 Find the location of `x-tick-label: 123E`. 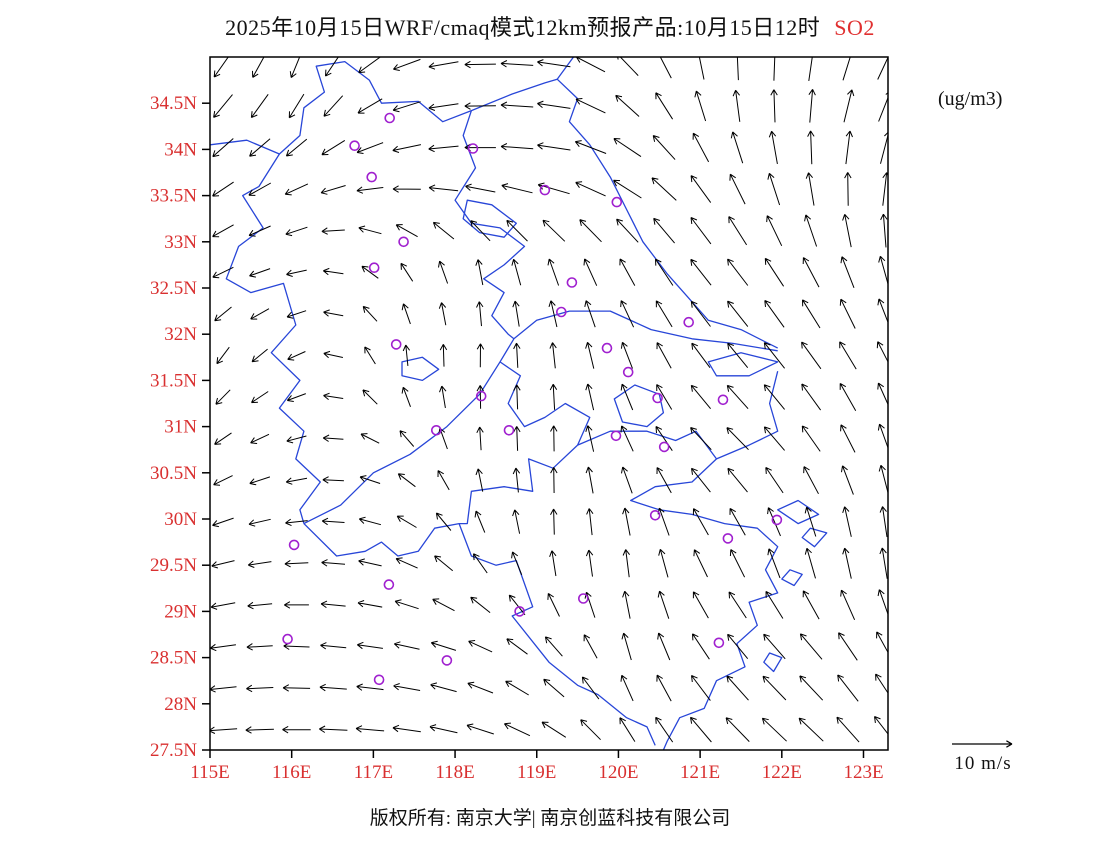

x-tick-label: 123E is located at coordinates (863, 772).